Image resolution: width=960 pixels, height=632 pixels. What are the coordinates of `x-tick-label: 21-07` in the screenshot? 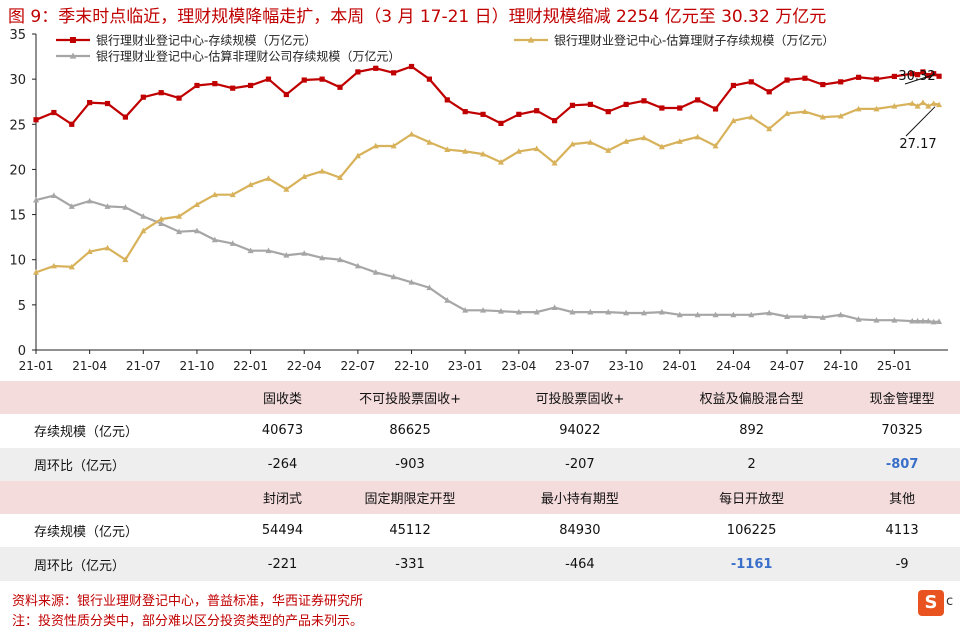 It's located at (143, 366).